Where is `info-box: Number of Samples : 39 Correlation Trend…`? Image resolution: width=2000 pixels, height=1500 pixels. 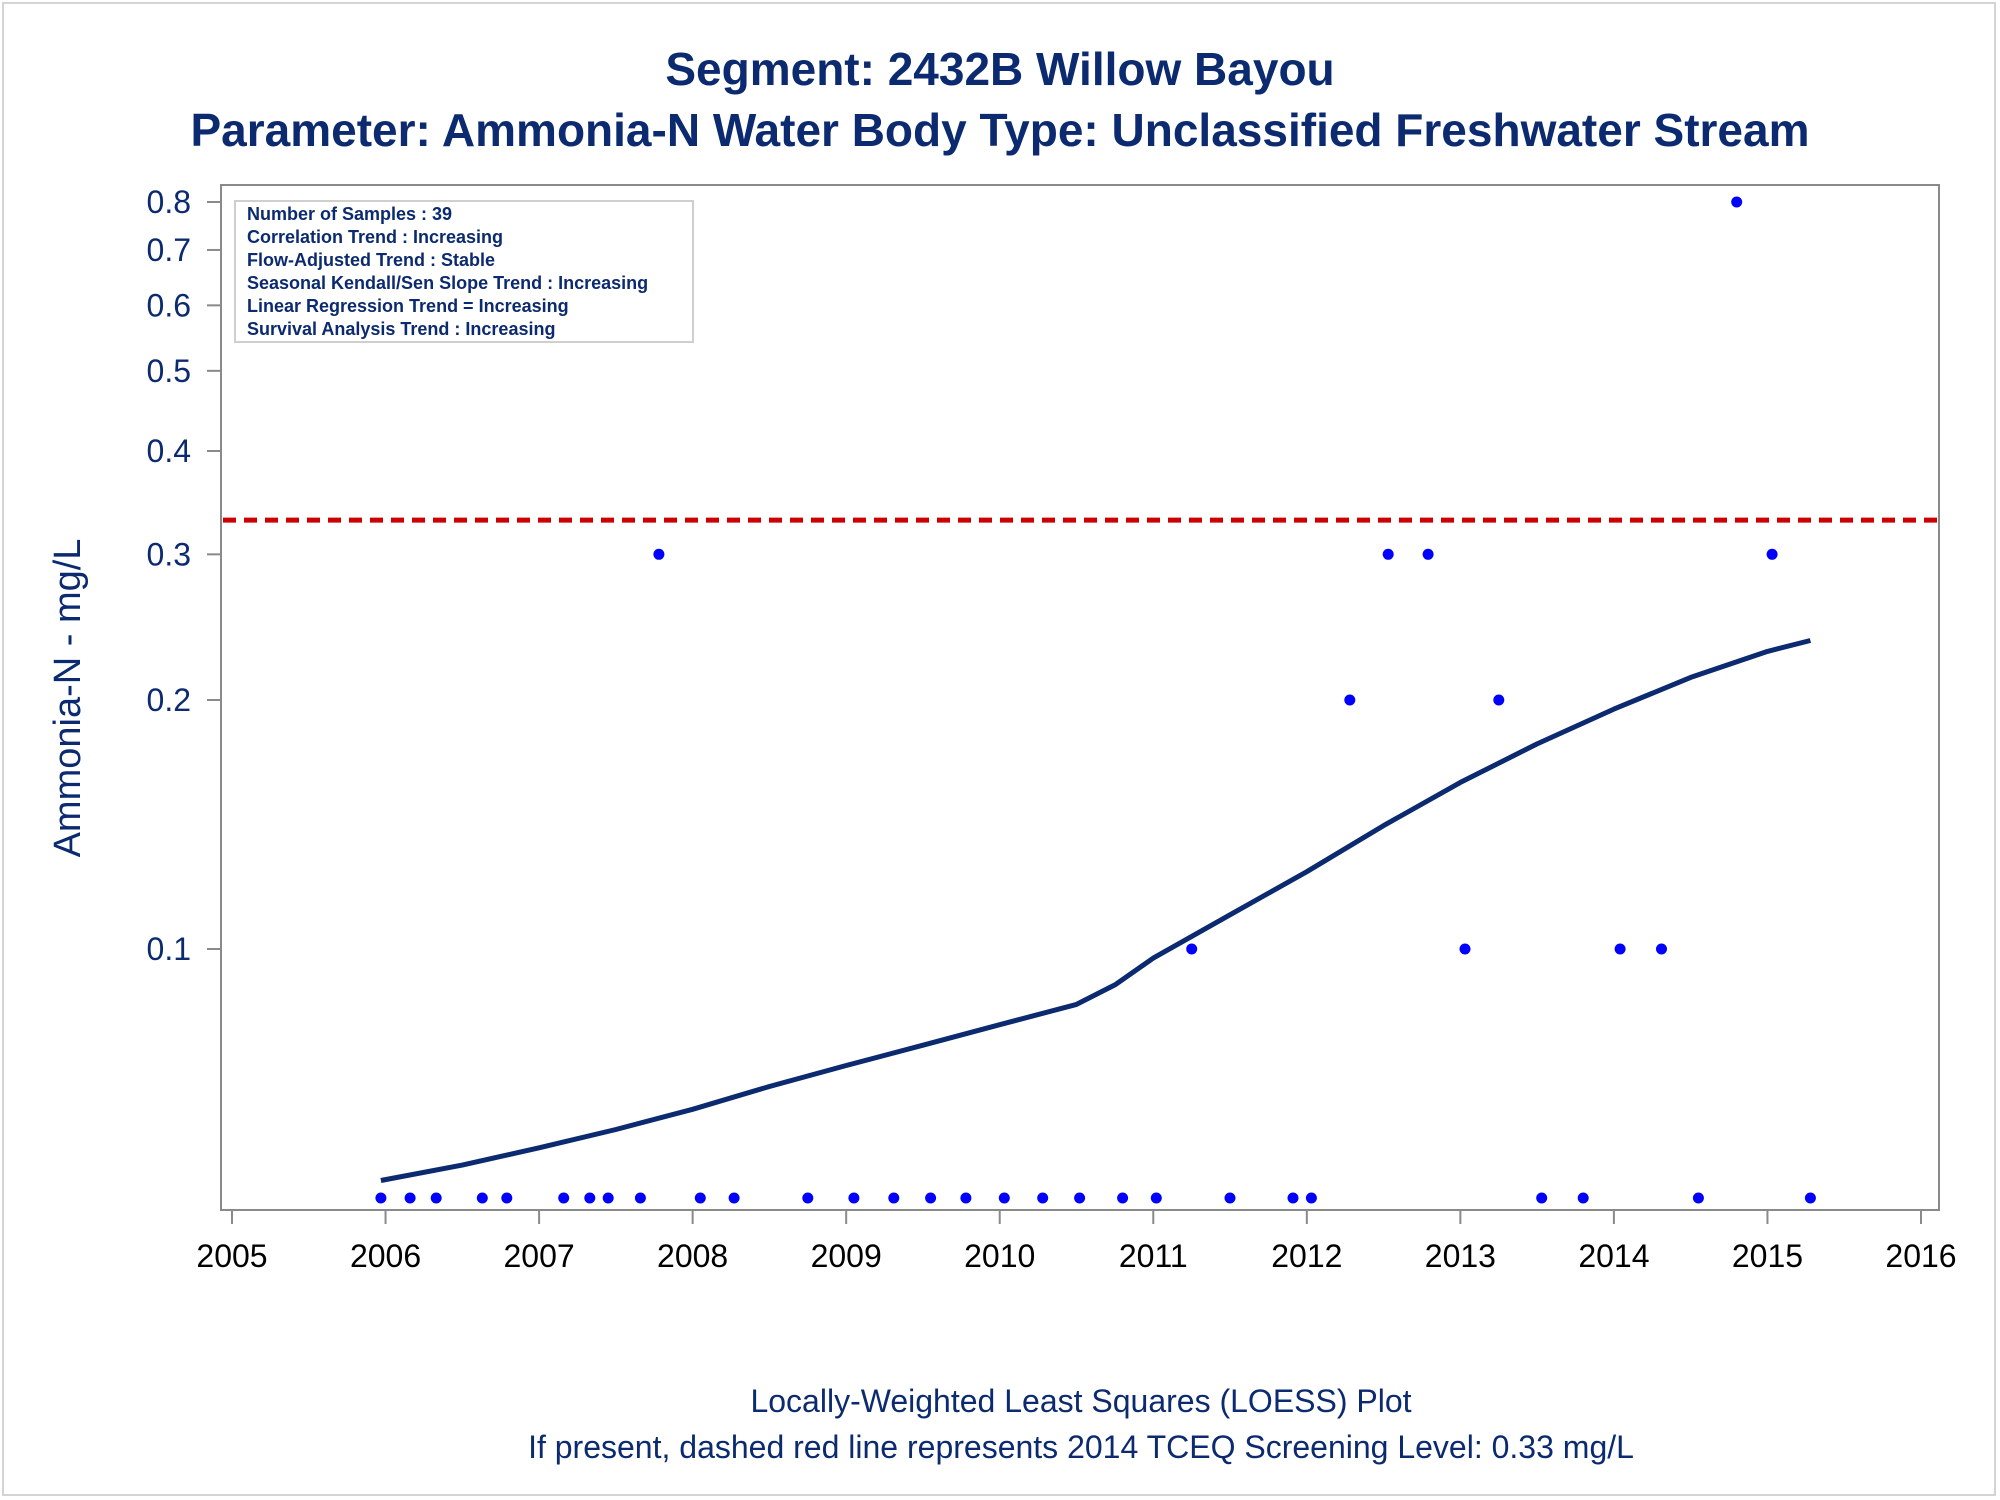 info-box: Number of Samples : 39 Correlation Trend… is located at coordinates (464, 271).